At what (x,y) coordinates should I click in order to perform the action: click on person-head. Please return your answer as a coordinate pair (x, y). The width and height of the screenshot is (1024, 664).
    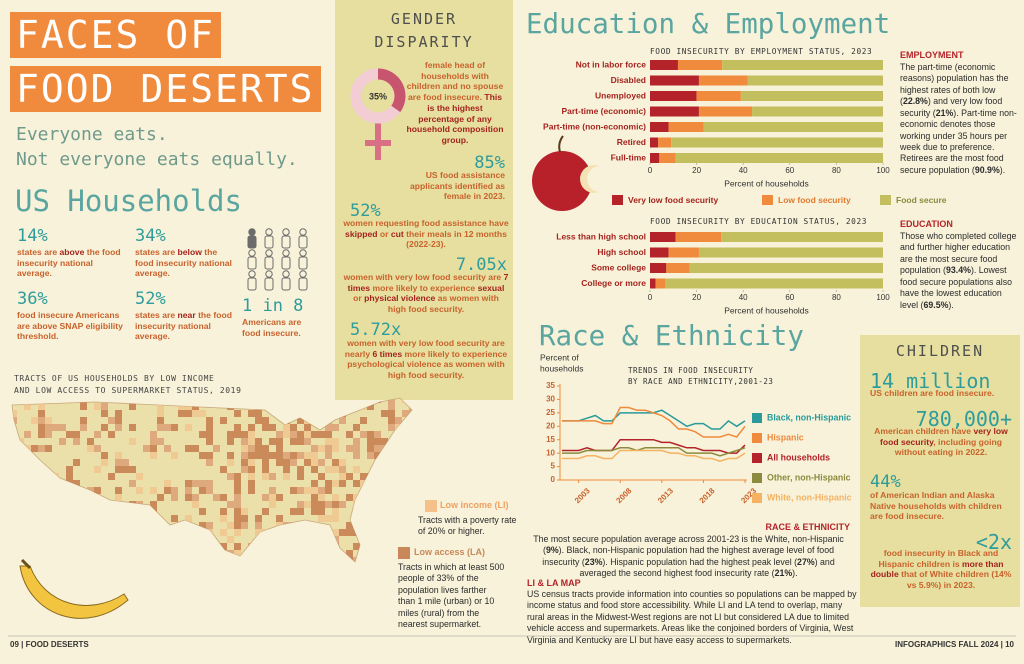
    Looking at the image, I should click on (303, 253).